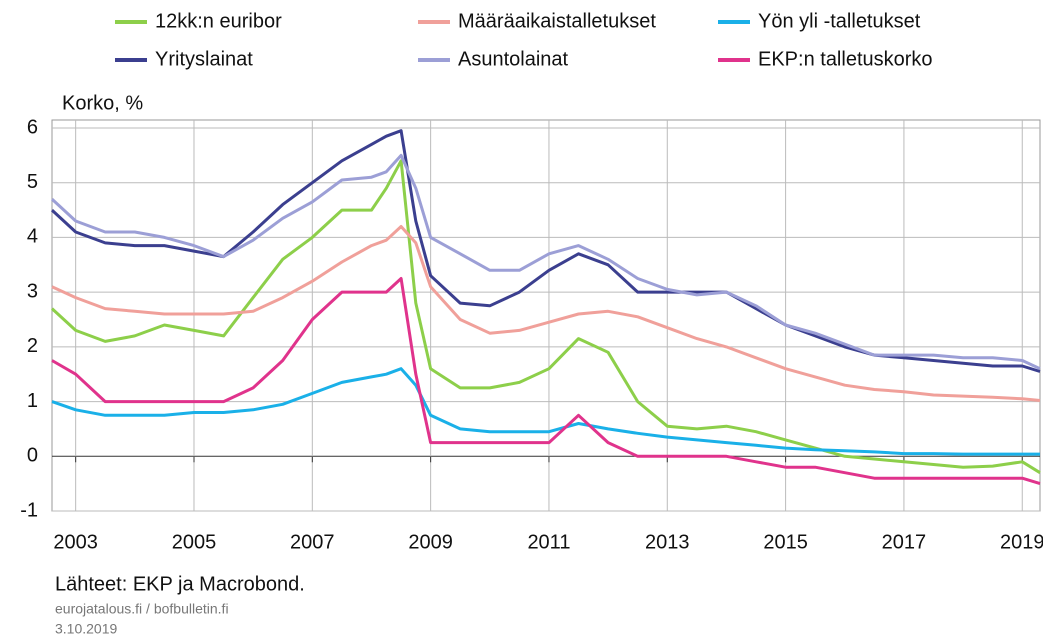 The image size is (1043, 639). Describe the element at coordinates (32, 401) in the screenshot. I see `y-tick-label: 1` at that location.